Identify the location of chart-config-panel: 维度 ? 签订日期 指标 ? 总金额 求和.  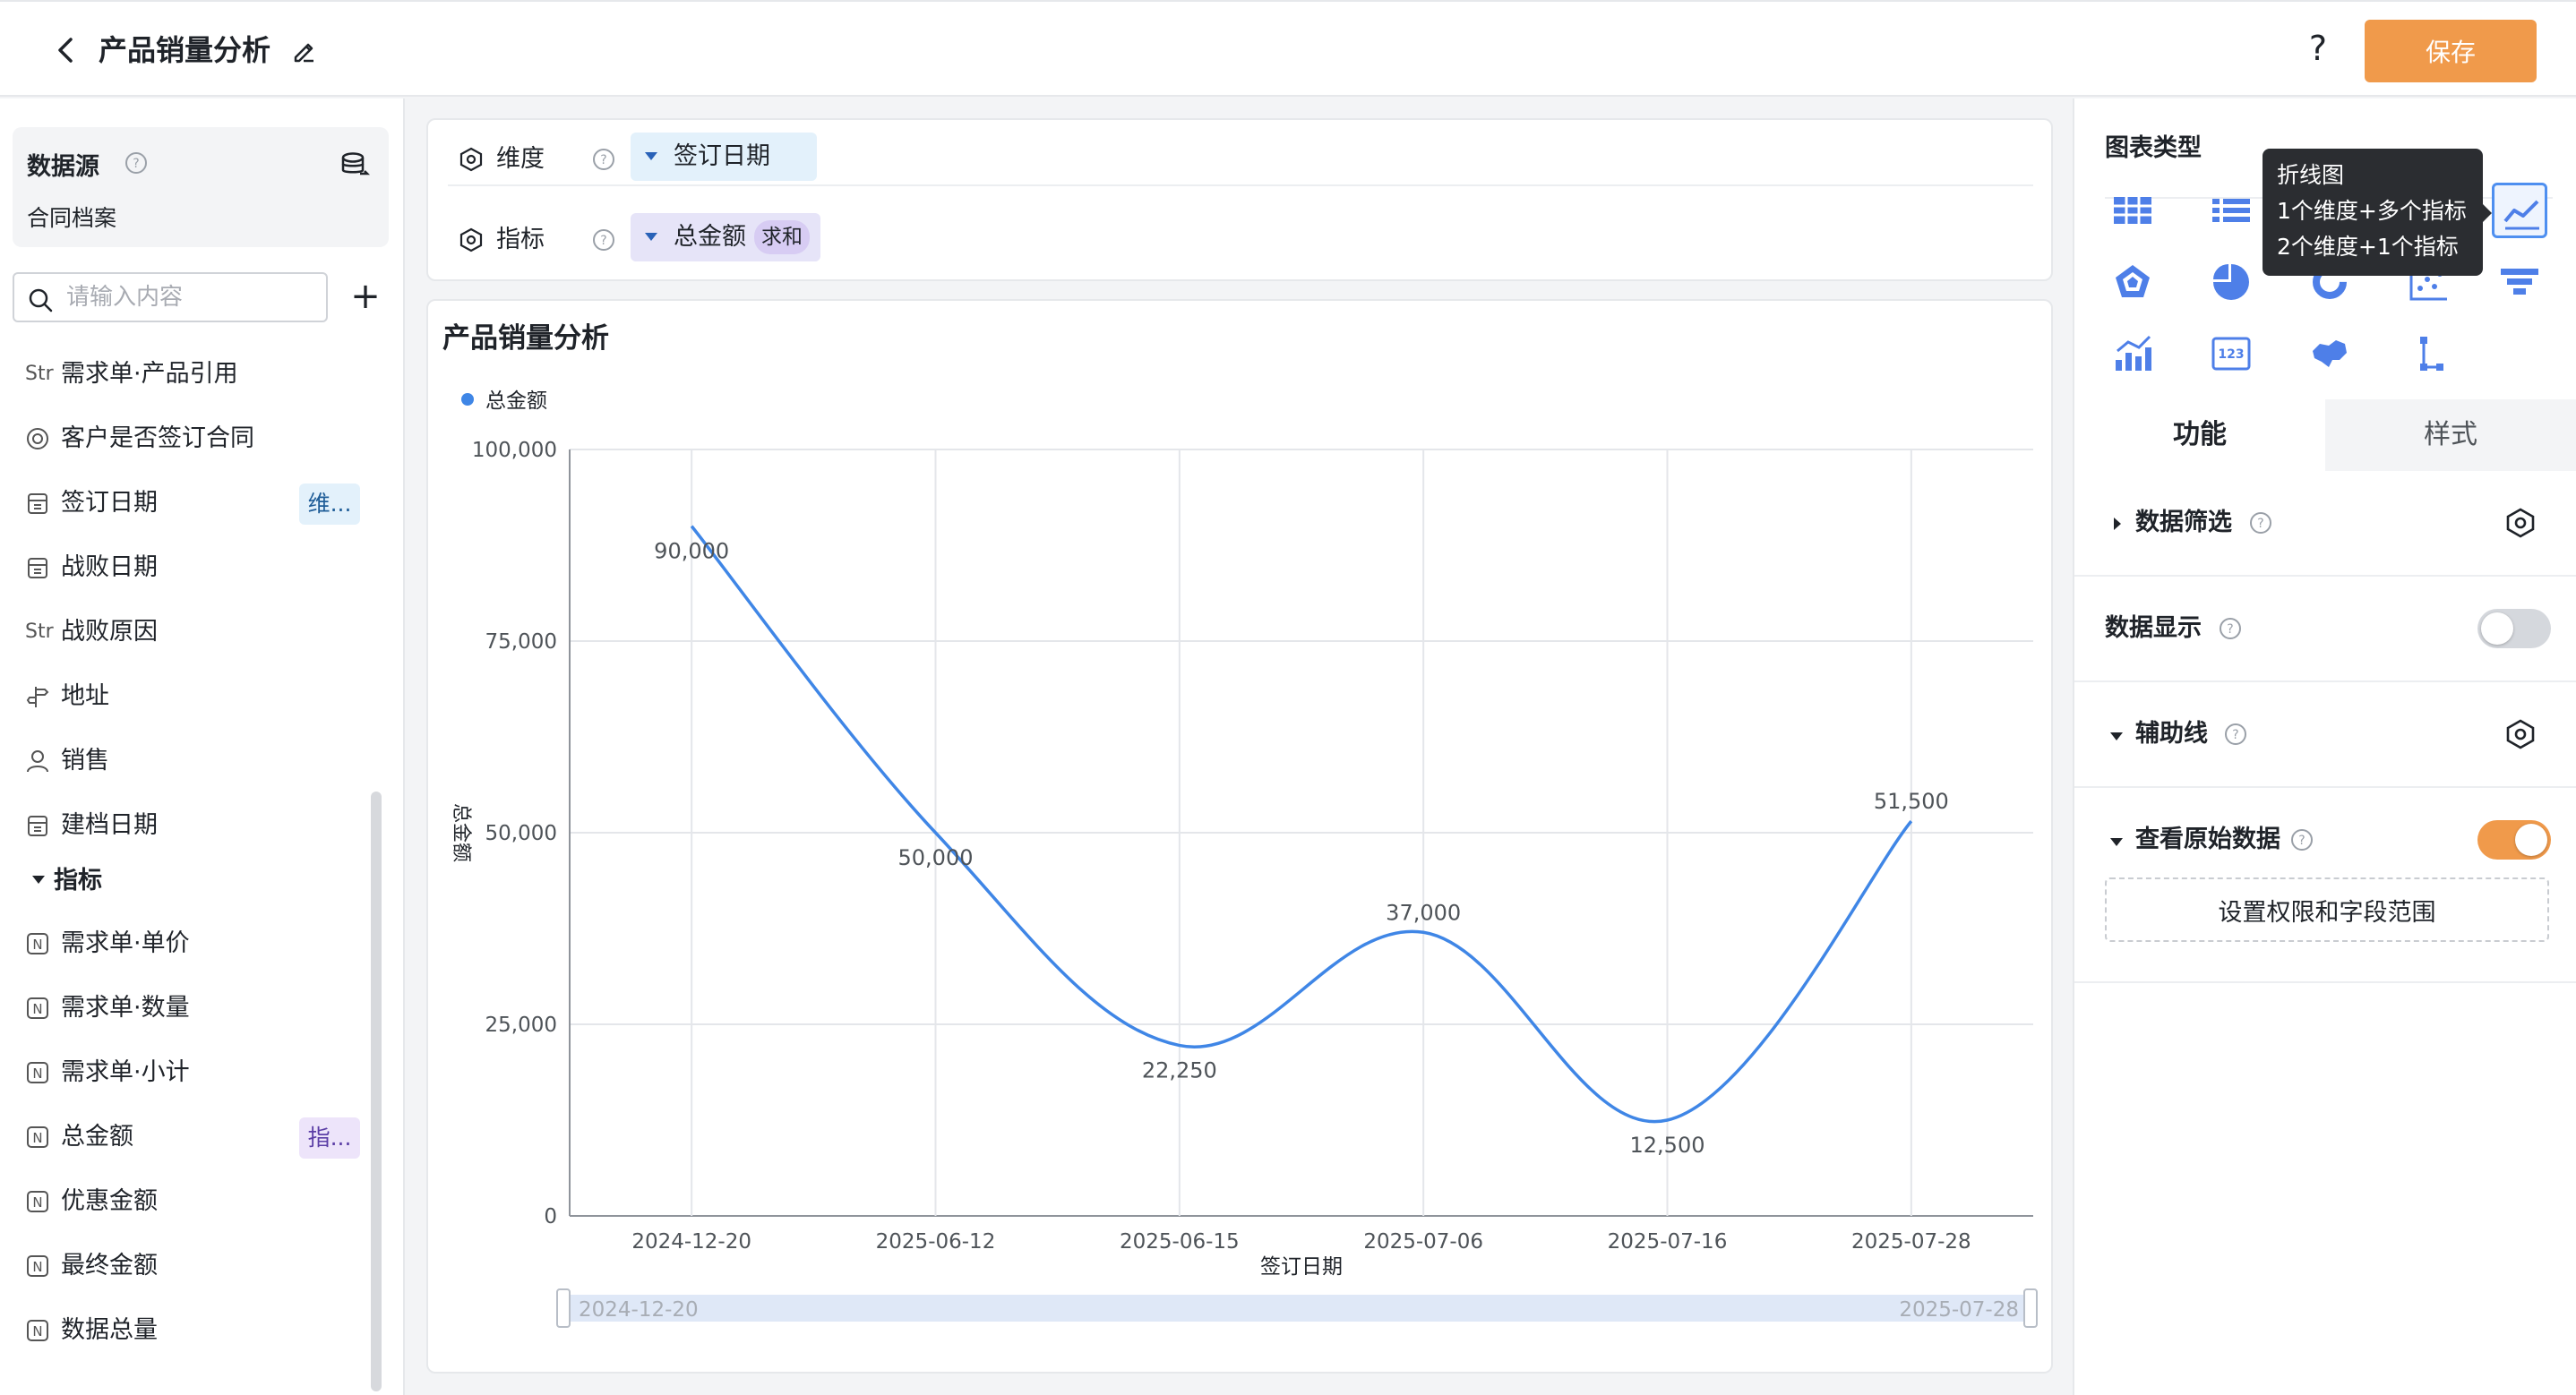
(1239, 199).